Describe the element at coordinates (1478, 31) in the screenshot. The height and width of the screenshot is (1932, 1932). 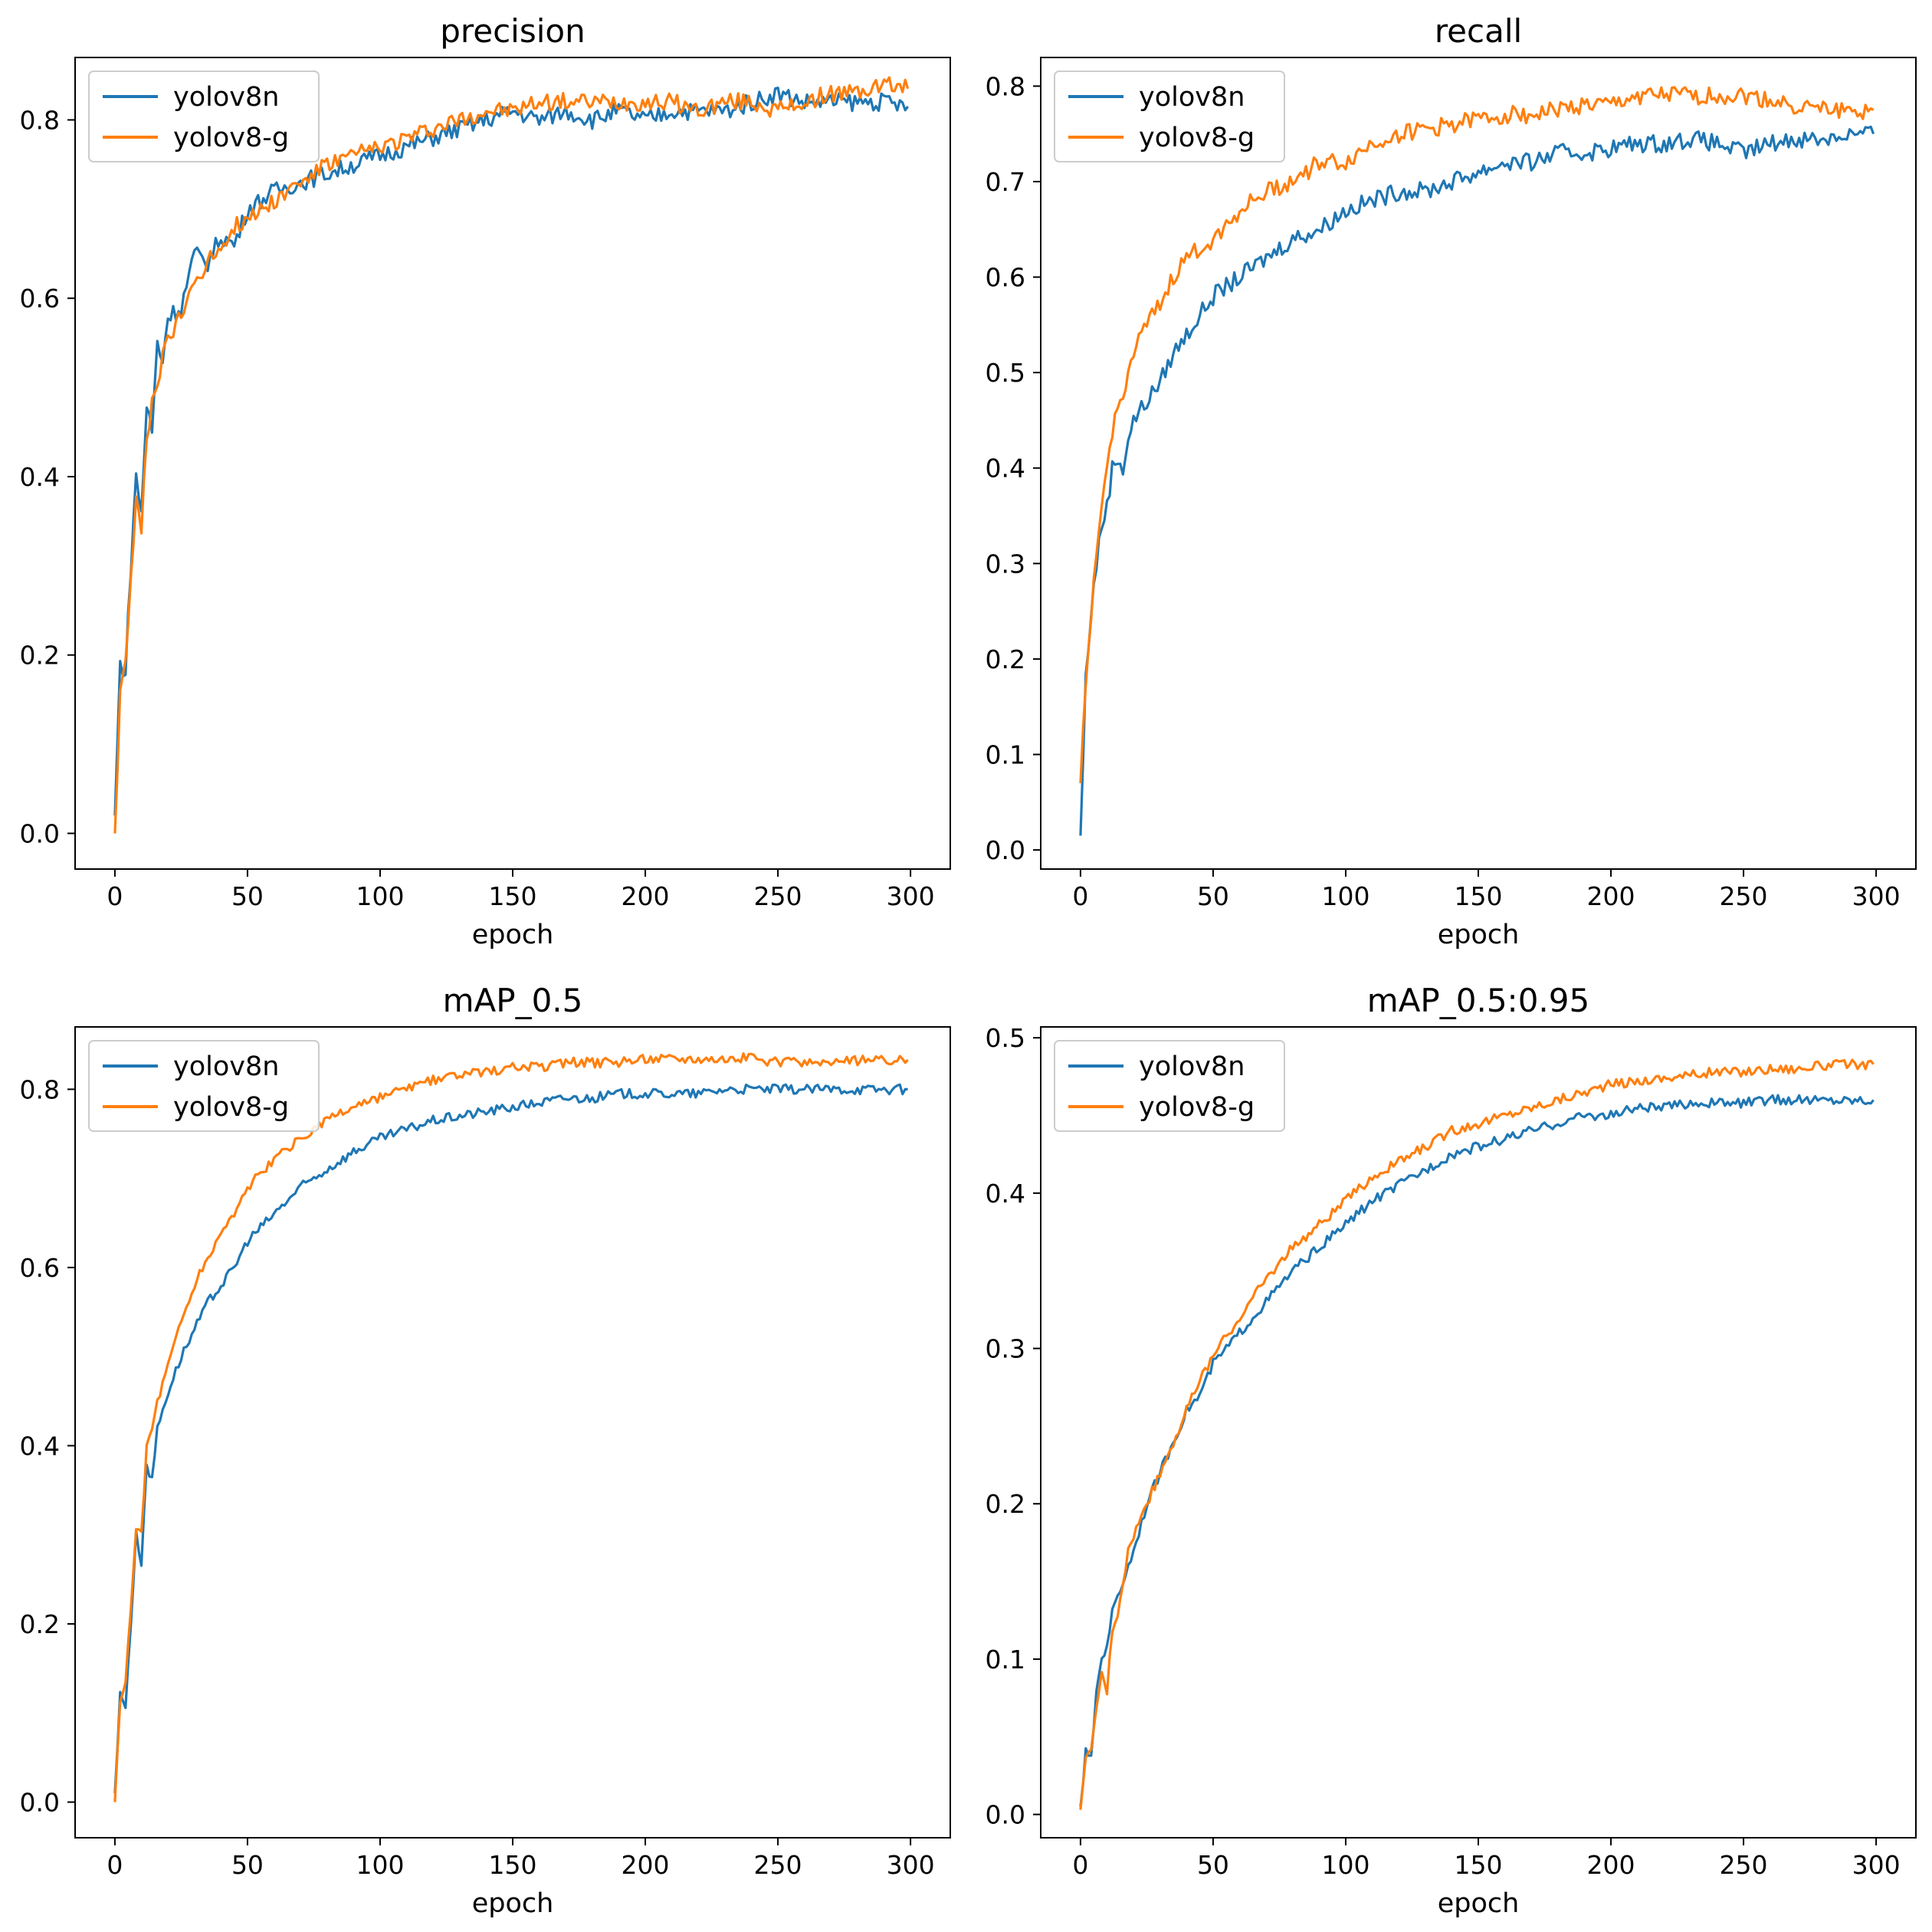
I see `chart-title: recall` at that location.